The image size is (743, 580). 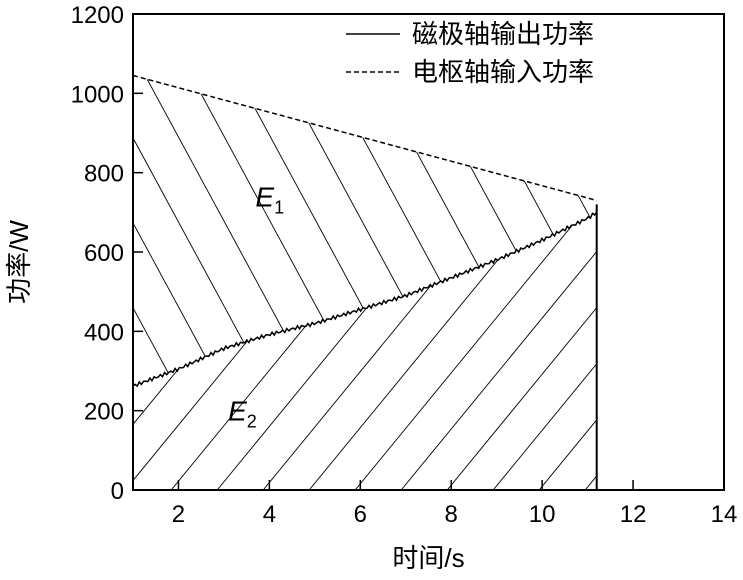 I want to click on y-tick-label: 200, so click(x=104, y=412).